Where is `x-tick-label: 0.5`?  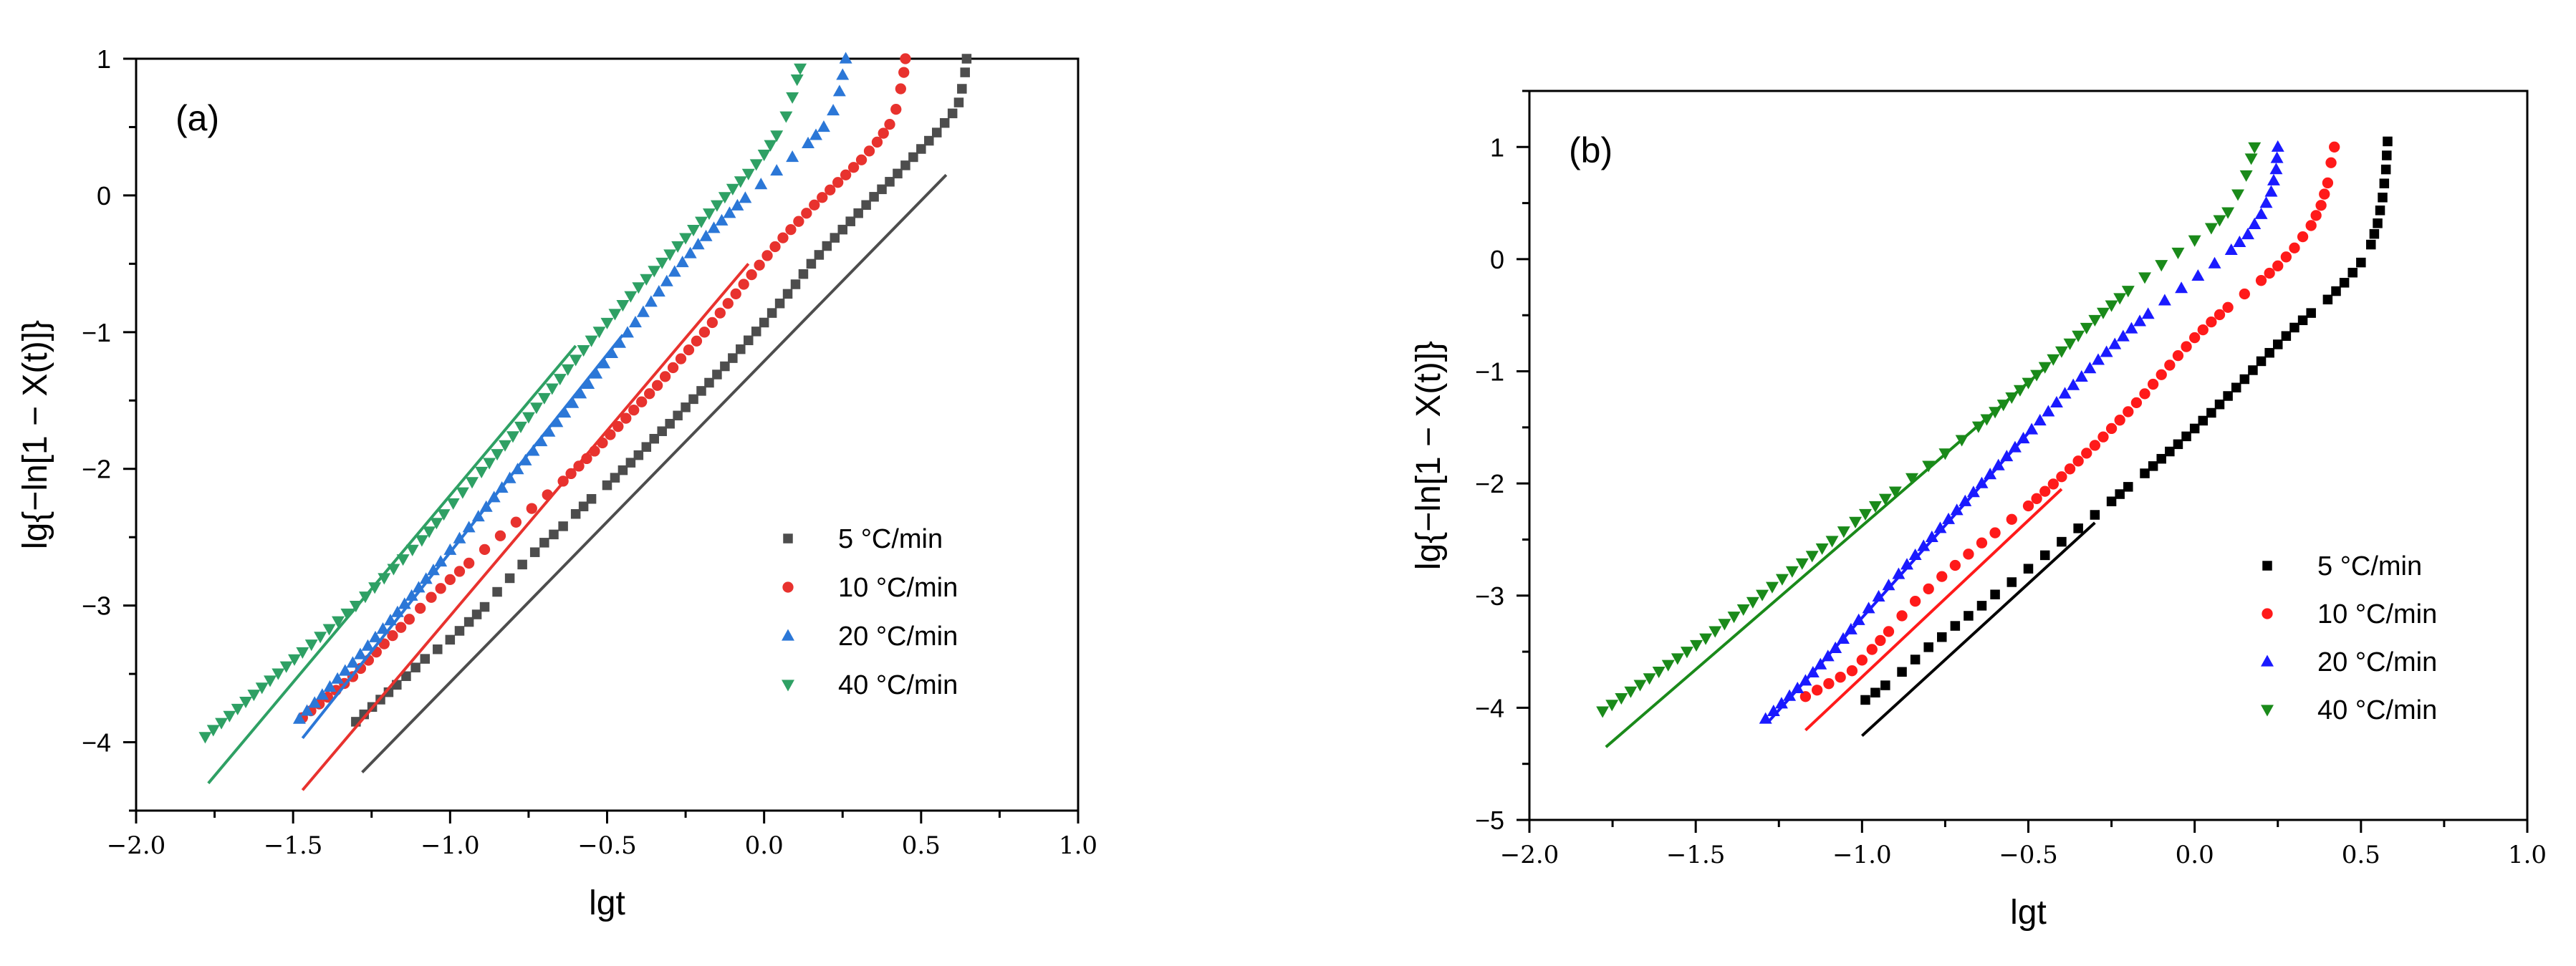 x-tick-label: 0.5 is located at coordinates (922, 845).